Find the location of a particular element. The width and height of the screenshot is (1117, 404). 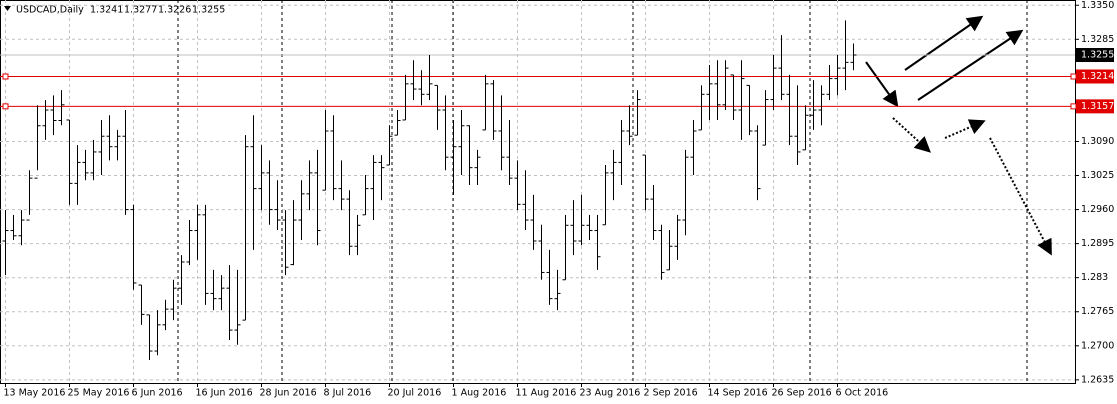

x-tick-label: 6 Jun 2016 is located at coordinates (157, 393).